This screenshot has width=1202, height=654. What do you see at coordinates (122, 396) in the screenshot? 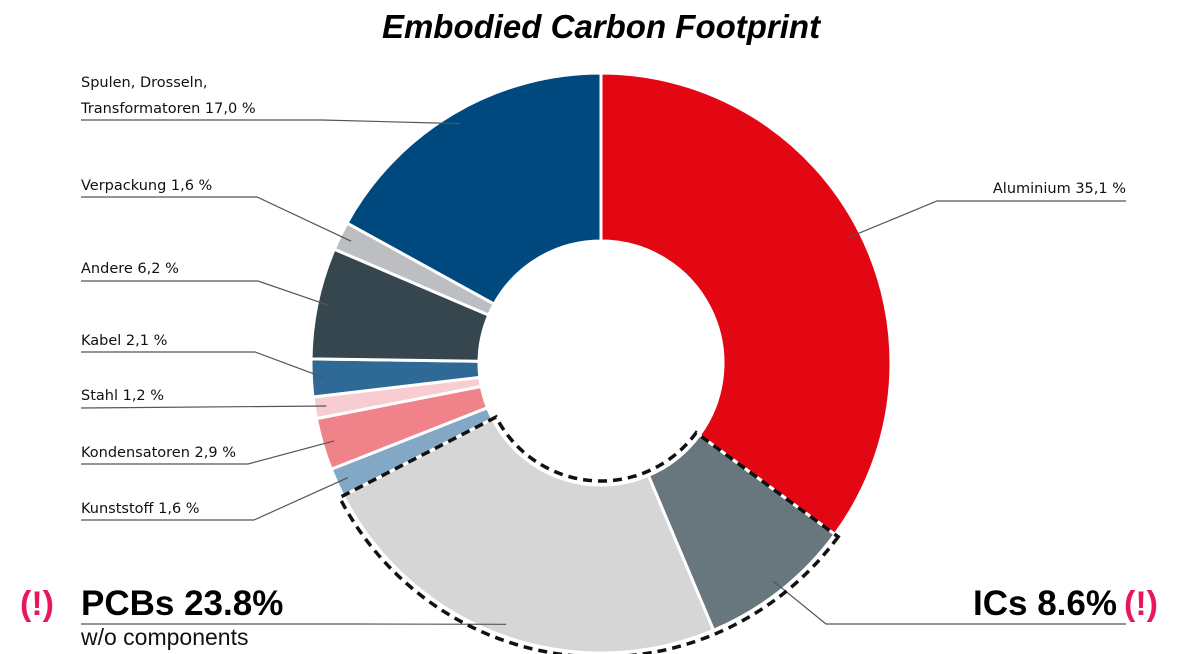
I see `label-stahl: Stahl 1,2 %` at bounding box center [122, 396].